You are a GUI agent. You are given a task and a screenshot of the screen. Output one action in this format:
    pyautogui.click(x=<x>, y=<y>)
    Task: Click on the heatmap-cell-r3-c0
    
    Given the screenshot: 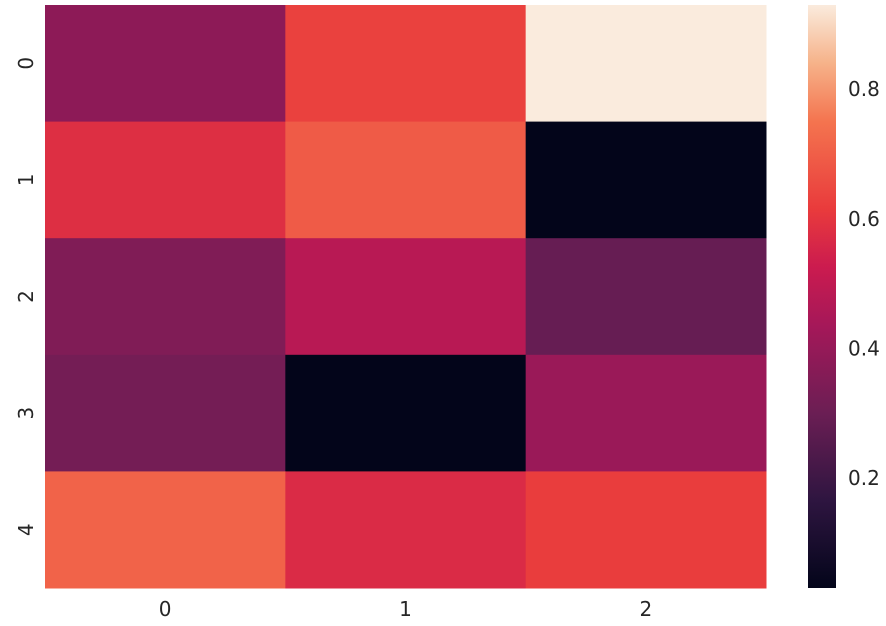 What is the action you would take?
    pyautogui.click(x=165, y=413)
    